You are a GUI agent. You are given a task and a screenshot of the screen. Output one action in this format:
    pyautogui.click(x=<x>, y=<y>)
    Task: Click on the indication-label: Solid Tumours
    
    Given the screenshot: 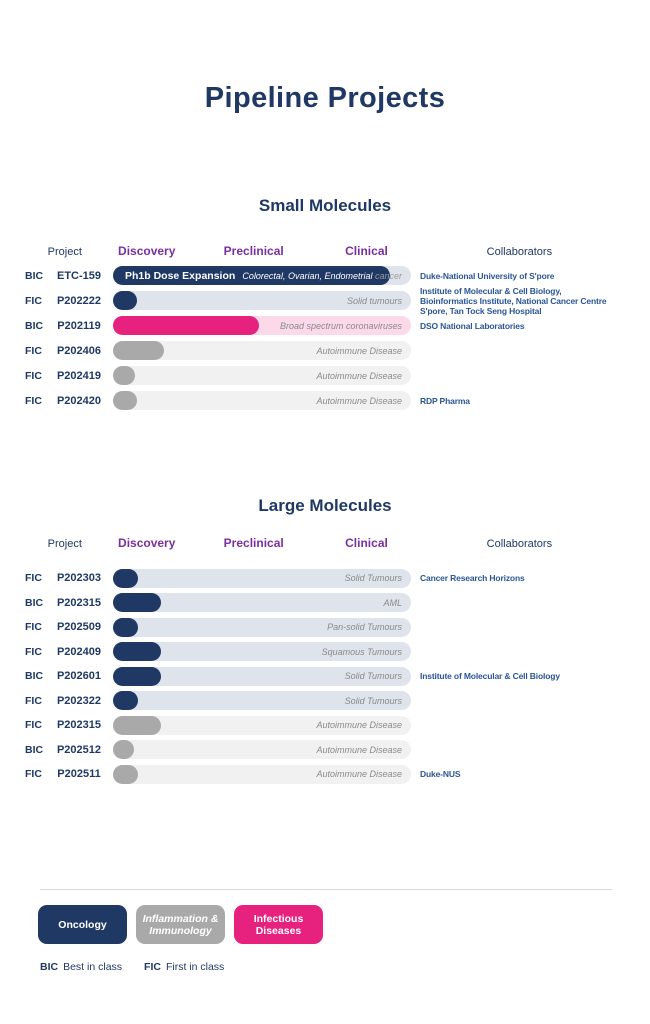 What is the action you would take?
    pyautogui.click(x=373, y=578)
    